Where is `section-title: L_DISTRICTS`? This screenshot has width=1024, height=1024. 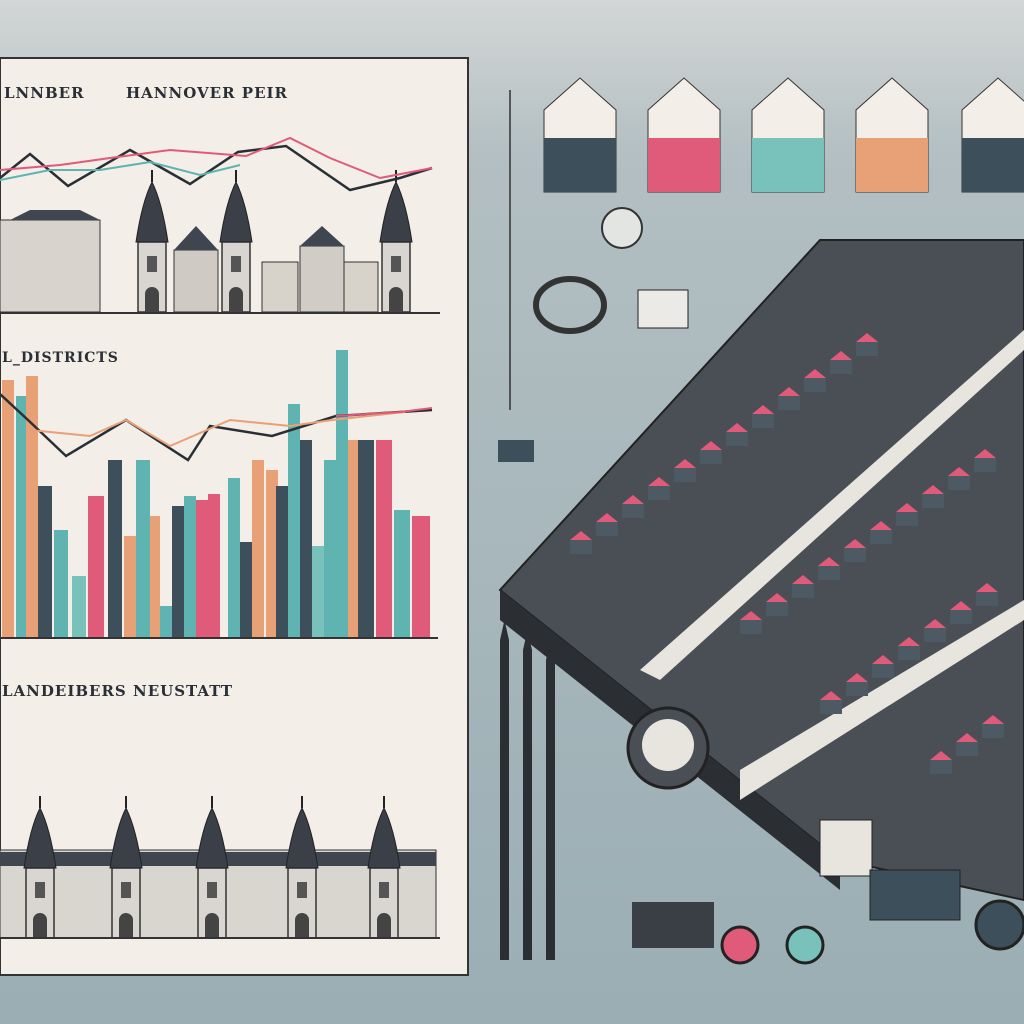 section-title: L_DISTRICTS is located at coordinates (60, 358).